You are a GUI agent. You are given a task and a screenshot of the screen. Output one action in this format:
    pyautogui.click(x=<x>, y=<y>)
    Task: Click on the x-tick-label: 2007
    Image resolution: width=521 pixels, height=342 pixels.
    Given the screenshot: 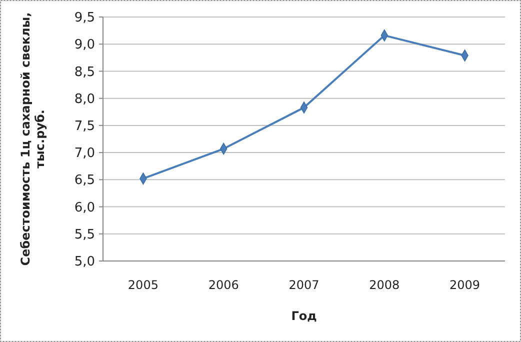 What is the action you would take?
    pyautogui.click(x=304, y=285)
    